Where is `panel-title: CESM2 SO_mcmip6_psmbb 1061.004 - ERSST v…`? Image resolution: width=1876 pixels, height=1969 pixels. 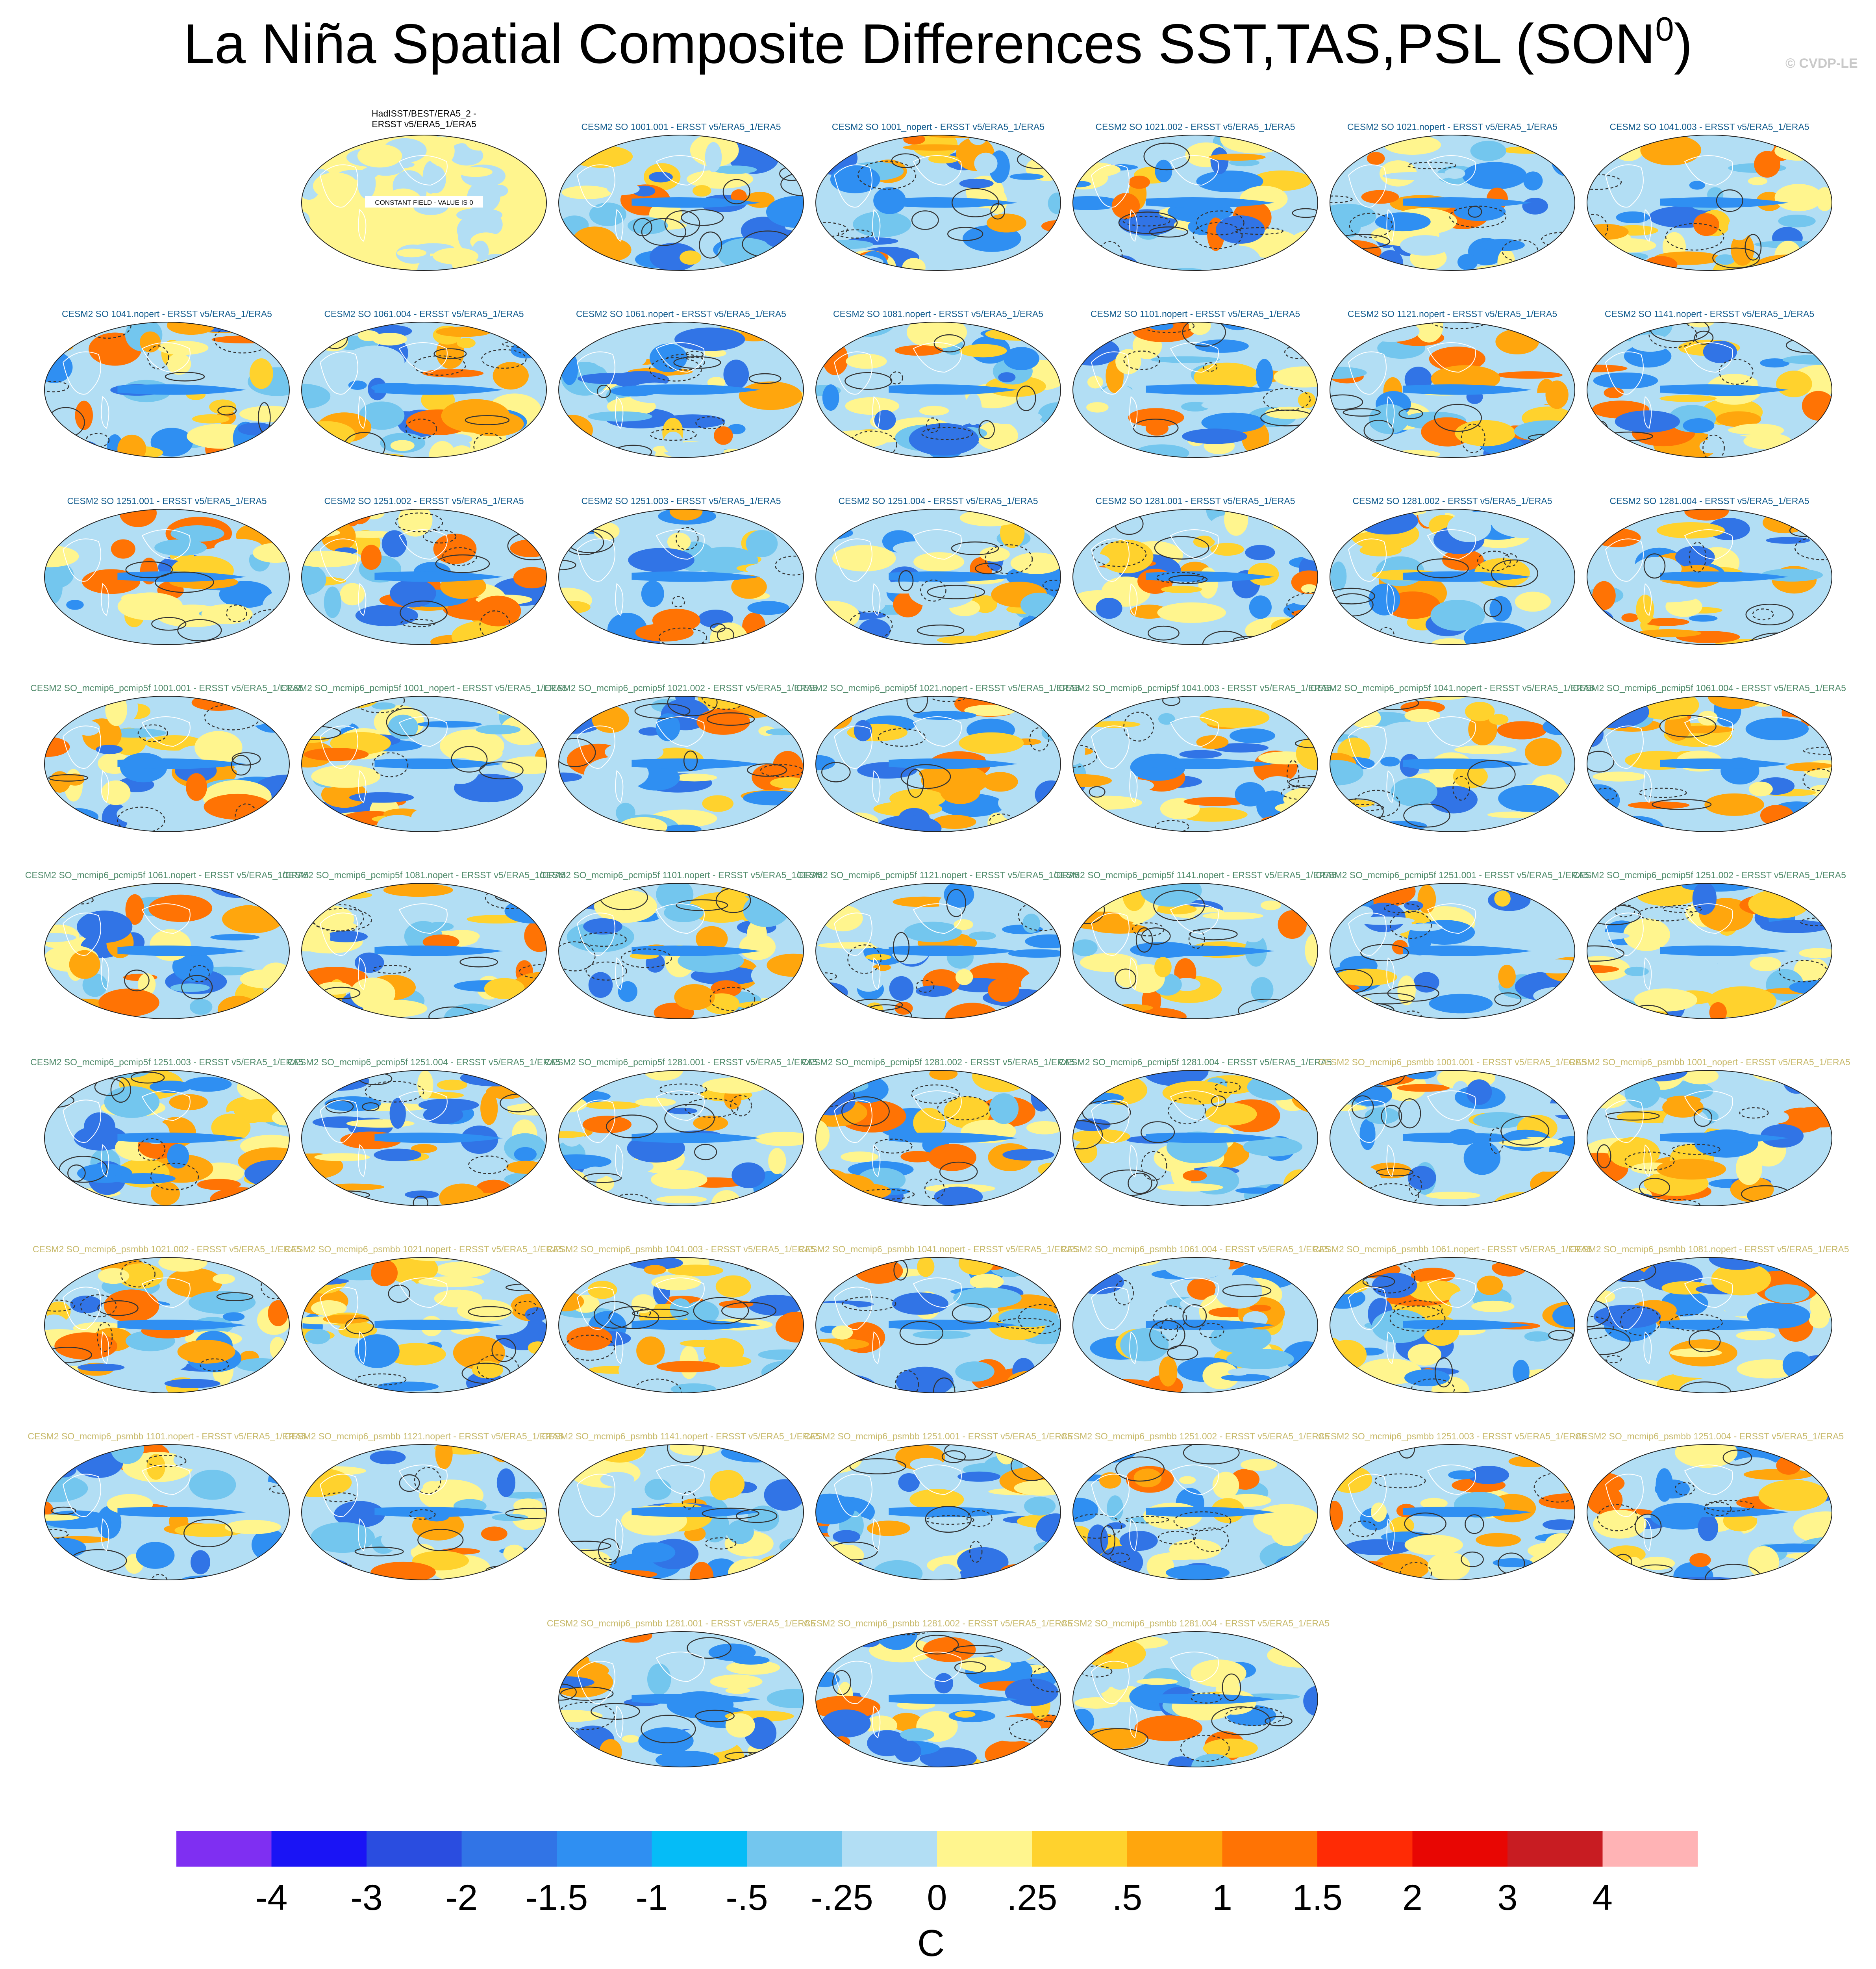 panel-title: CESM2 SO_mcmip6_psmbb 1061.004 - ERSST v… is located at coordinates (1195, 1249).